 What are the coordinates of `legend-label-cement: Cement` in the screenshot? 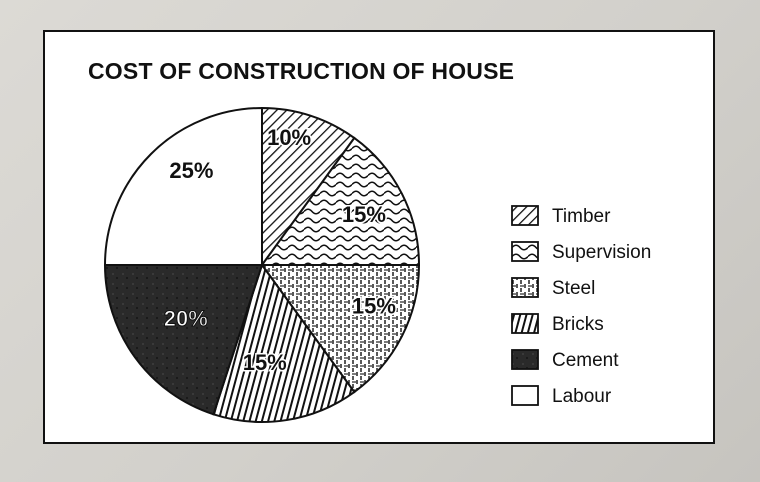 It's located at (585, 360).